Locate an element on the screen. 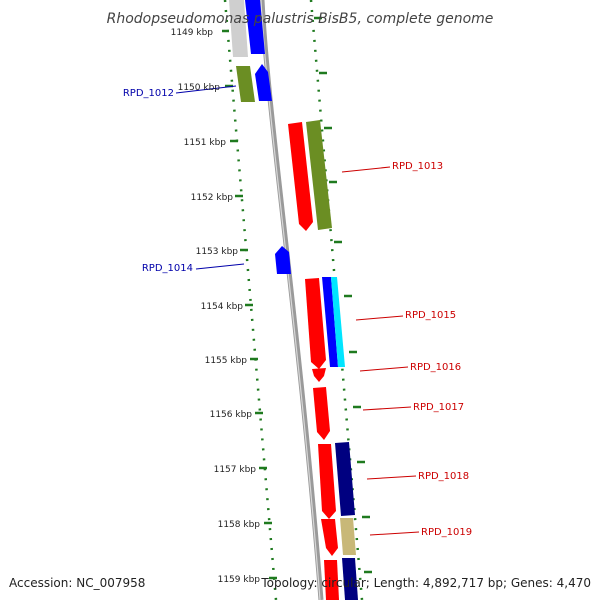 The height and width of the screenshot is (600, 600). kbp-label: 1157 kbp is located at coordinates (235, 470).